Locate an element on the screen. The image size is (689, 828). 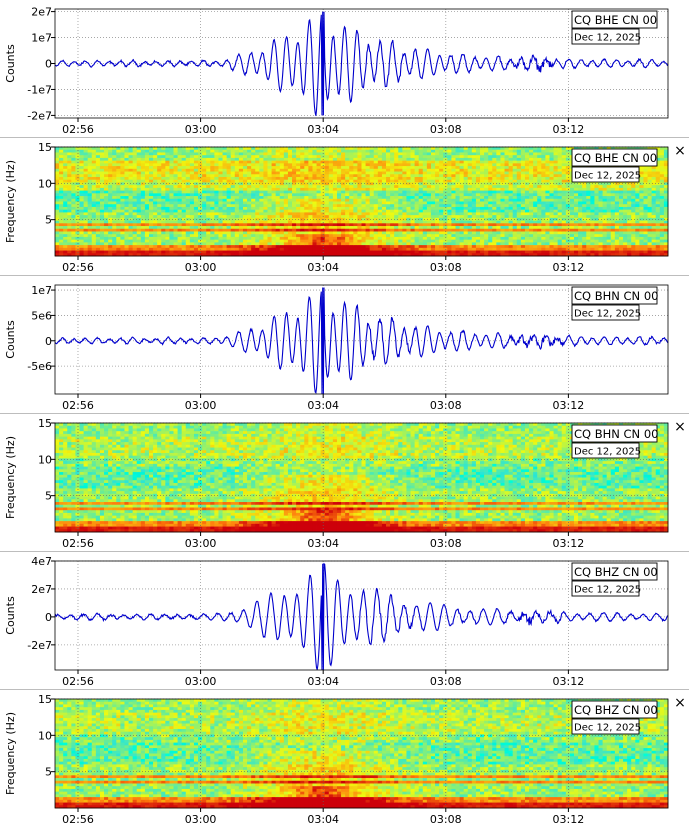
y-tick-label: -5e6 is located at coordinates (39, 366).